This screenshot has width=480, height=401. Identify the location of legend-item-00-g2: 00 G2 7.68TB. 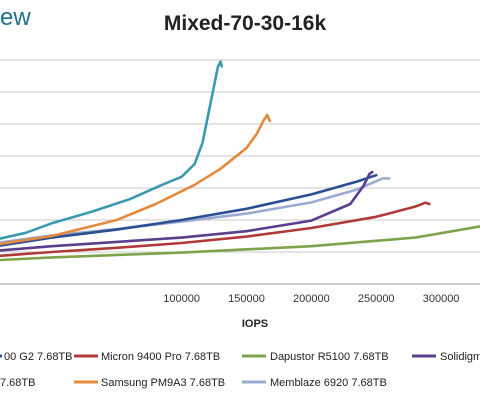
(36, 357).